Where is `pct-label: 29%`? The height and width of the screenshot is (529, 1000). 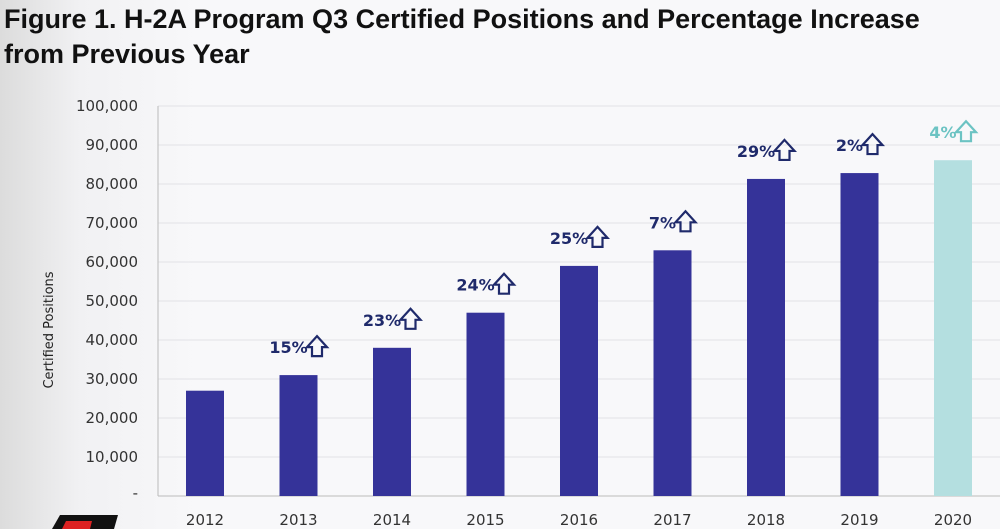 pct-label: 29% is located at coordinates (756, 151).